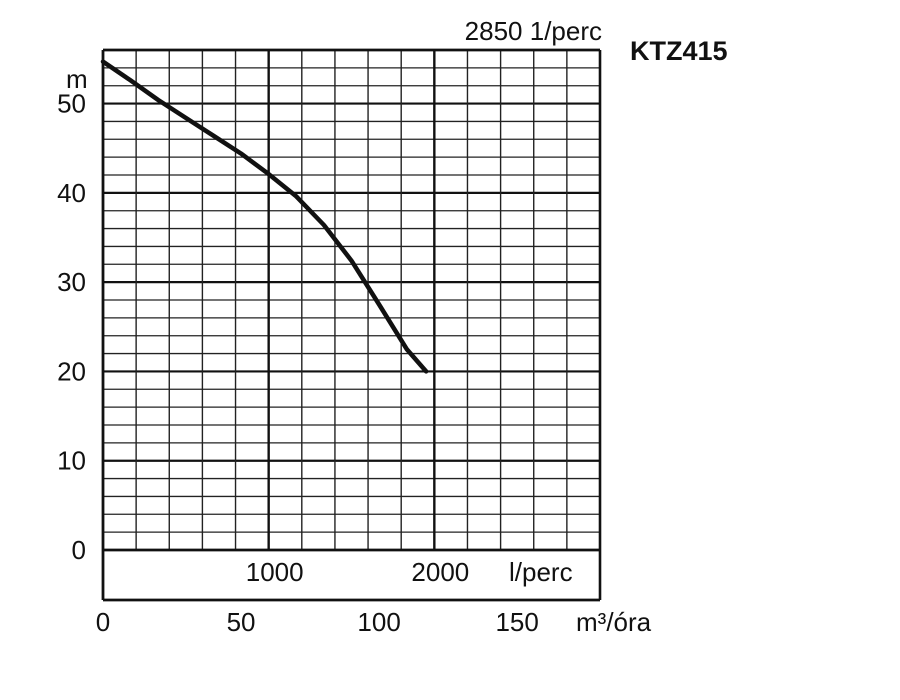 Image resolution: width=900 pixels, height=700 pixels. I want to click on y-tick-label: 20, so click(71, 371).